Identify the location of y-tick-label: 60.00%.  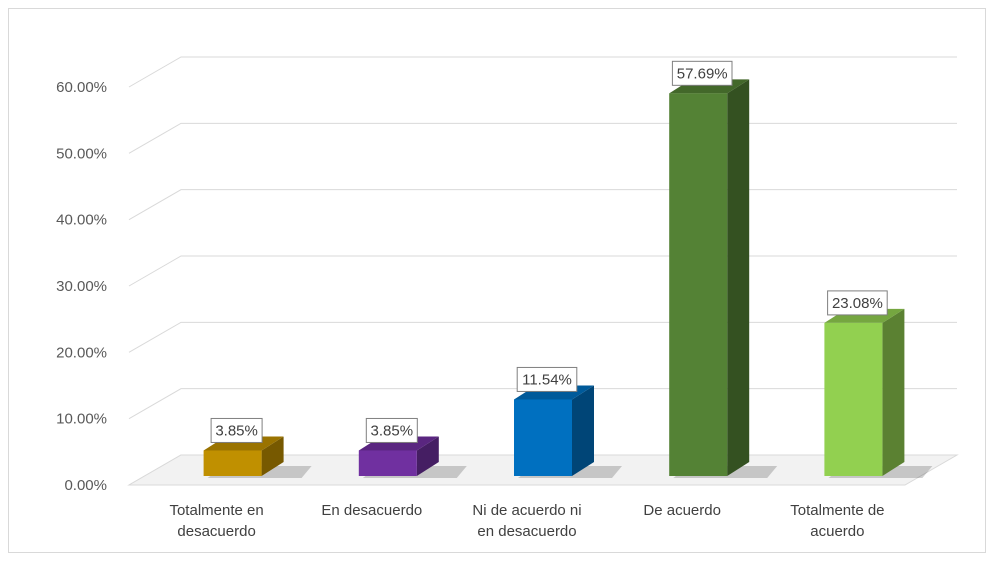
(81, 87).